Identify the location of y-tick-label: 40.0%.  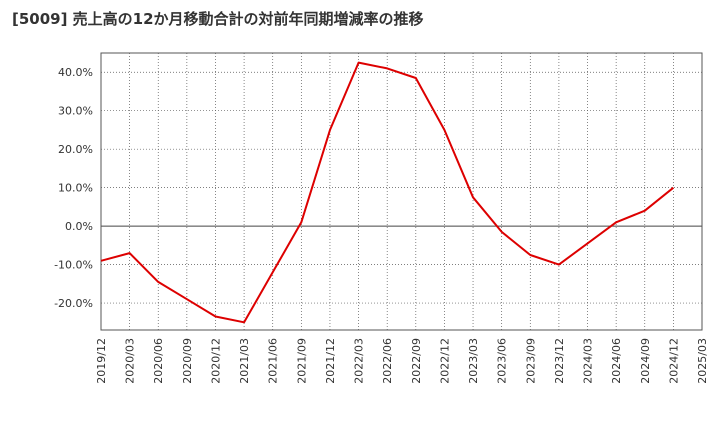
(75, 72).